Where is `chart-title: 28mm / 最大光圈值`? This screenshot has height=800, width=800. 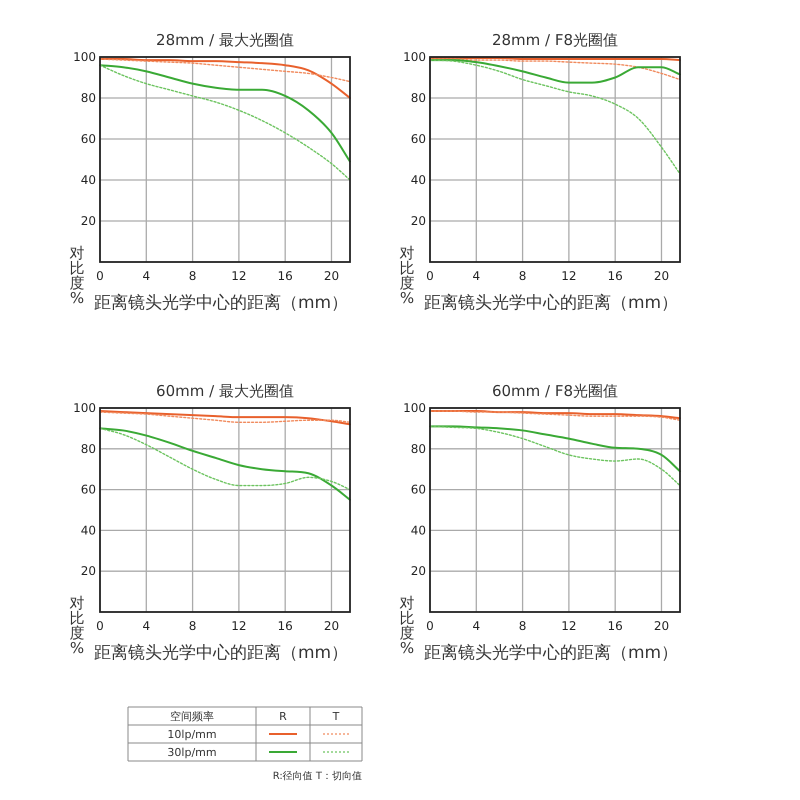
chart-title: 28mm / 最大光圈值 is located at coordinates (225, 40).